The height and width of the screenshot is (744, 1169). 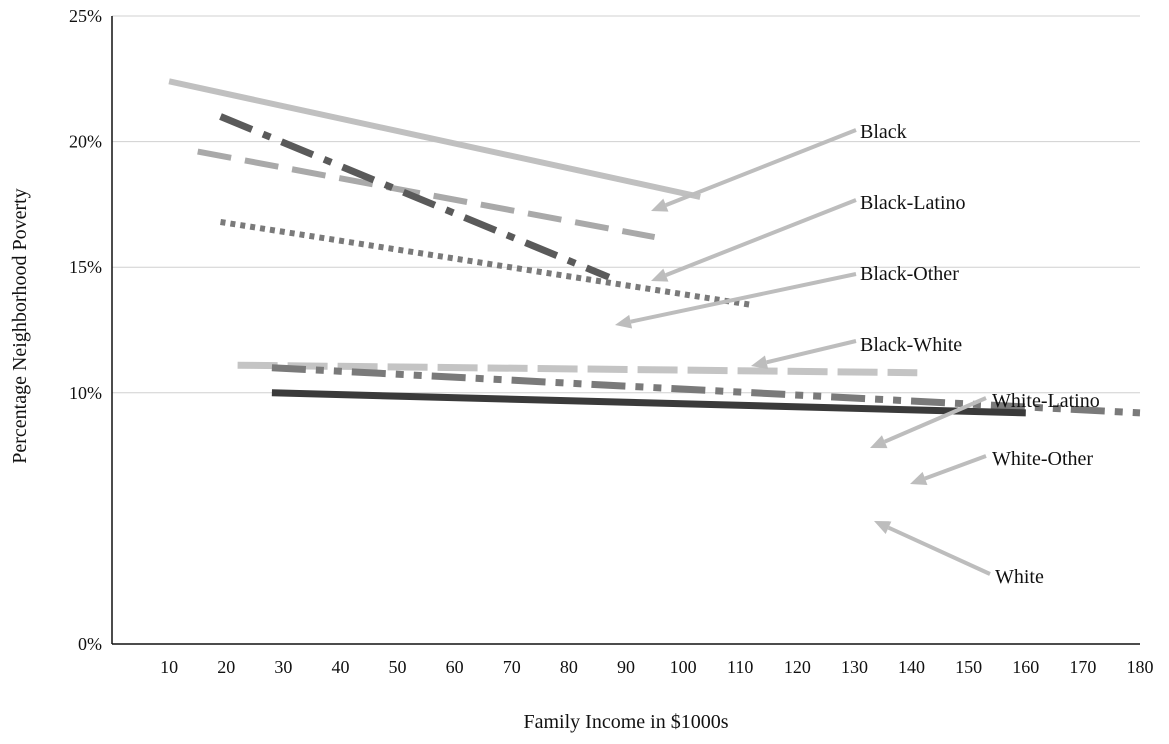 What do you see at coordinates (939, 550) in the screenshot?
I see `callout-arrow-white` at bounding box center [939, 550].